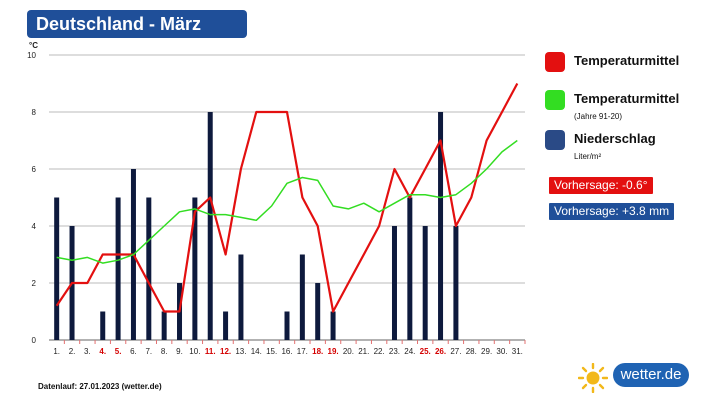  What do you see at coordinates (517, 351) in the screenshot?
I see `x-tick-label: 31.` at bounding box center [517, 351].